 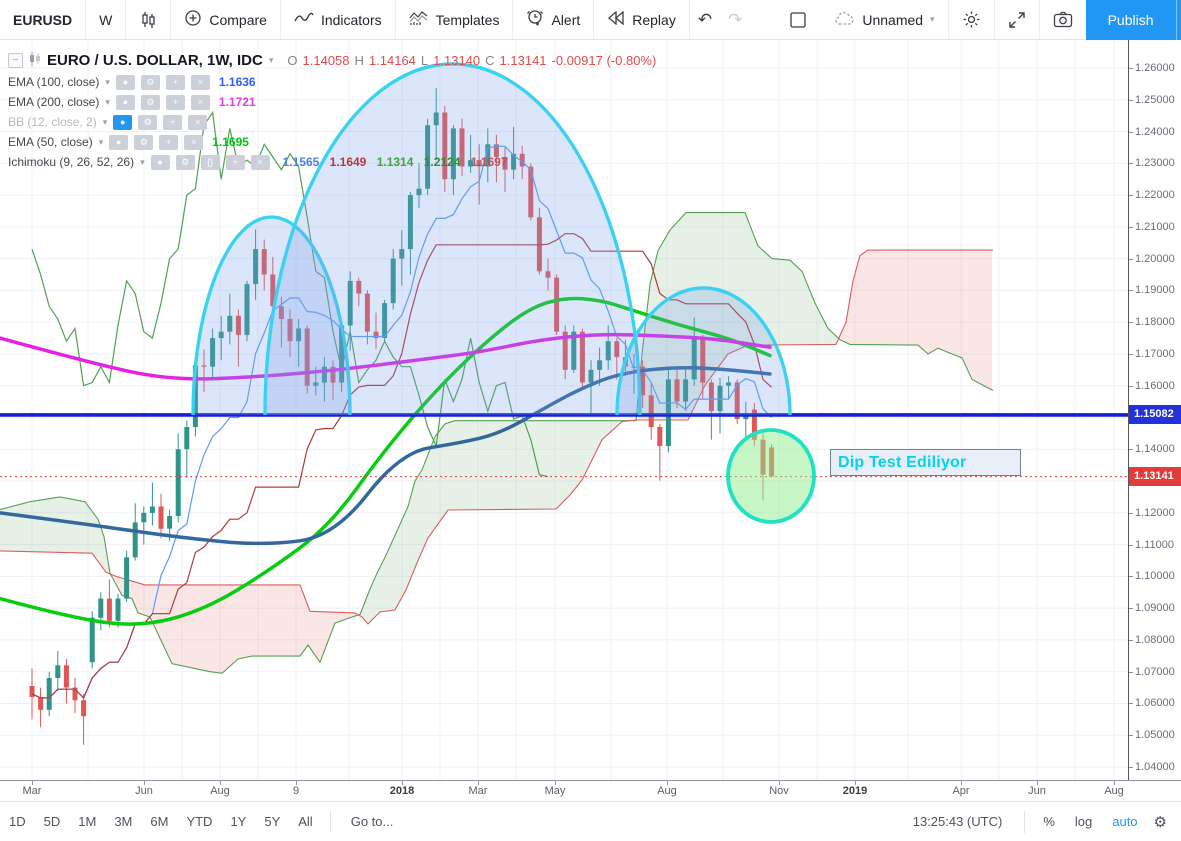 I want to click on range-1d: 1D, so click(x=17, y=821).